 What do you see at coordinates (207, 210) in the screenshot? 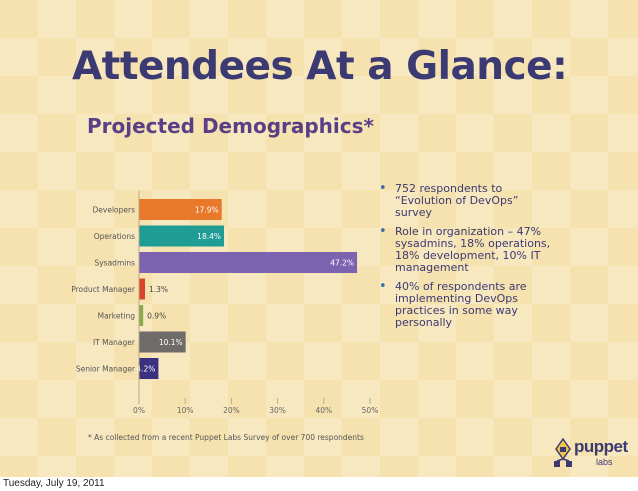
I see `chart-value-label: 17.9%` at bounding box center [207, 210].